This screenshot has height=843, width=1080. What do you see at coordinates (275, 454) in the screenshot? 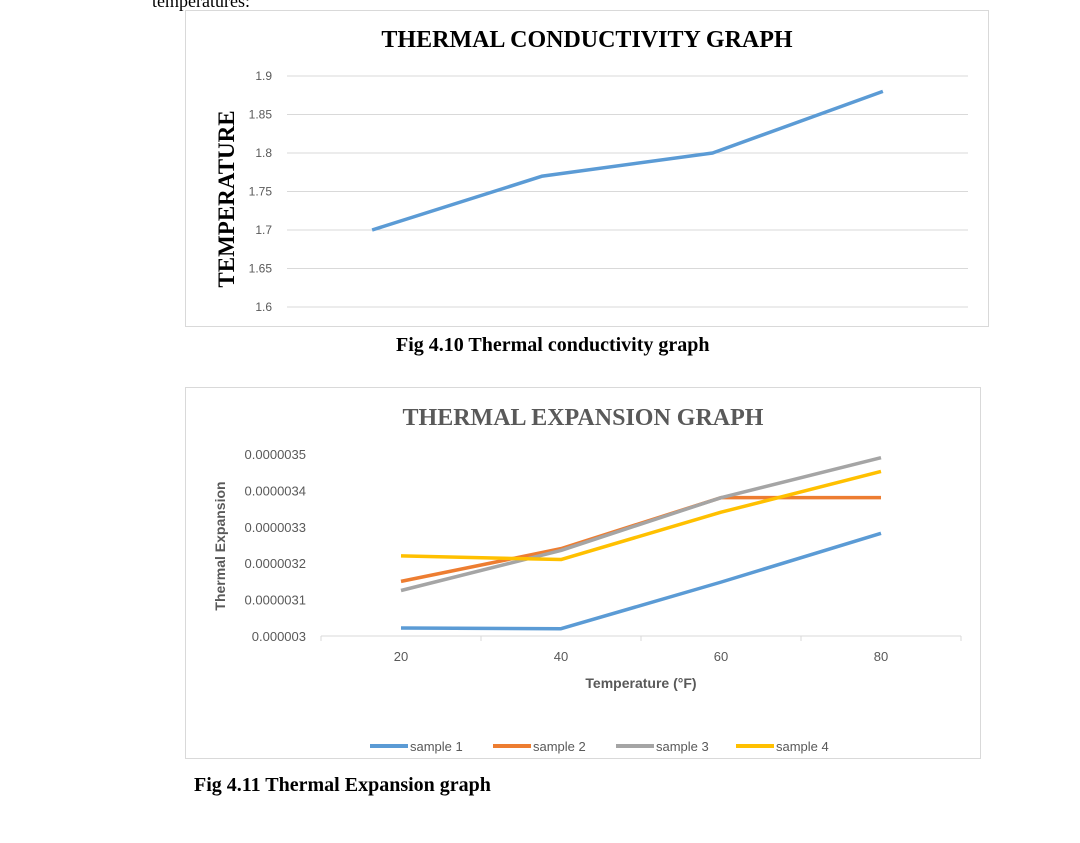
I see `y-tick-label: 0.0000035` at bounding box center [275, 454].